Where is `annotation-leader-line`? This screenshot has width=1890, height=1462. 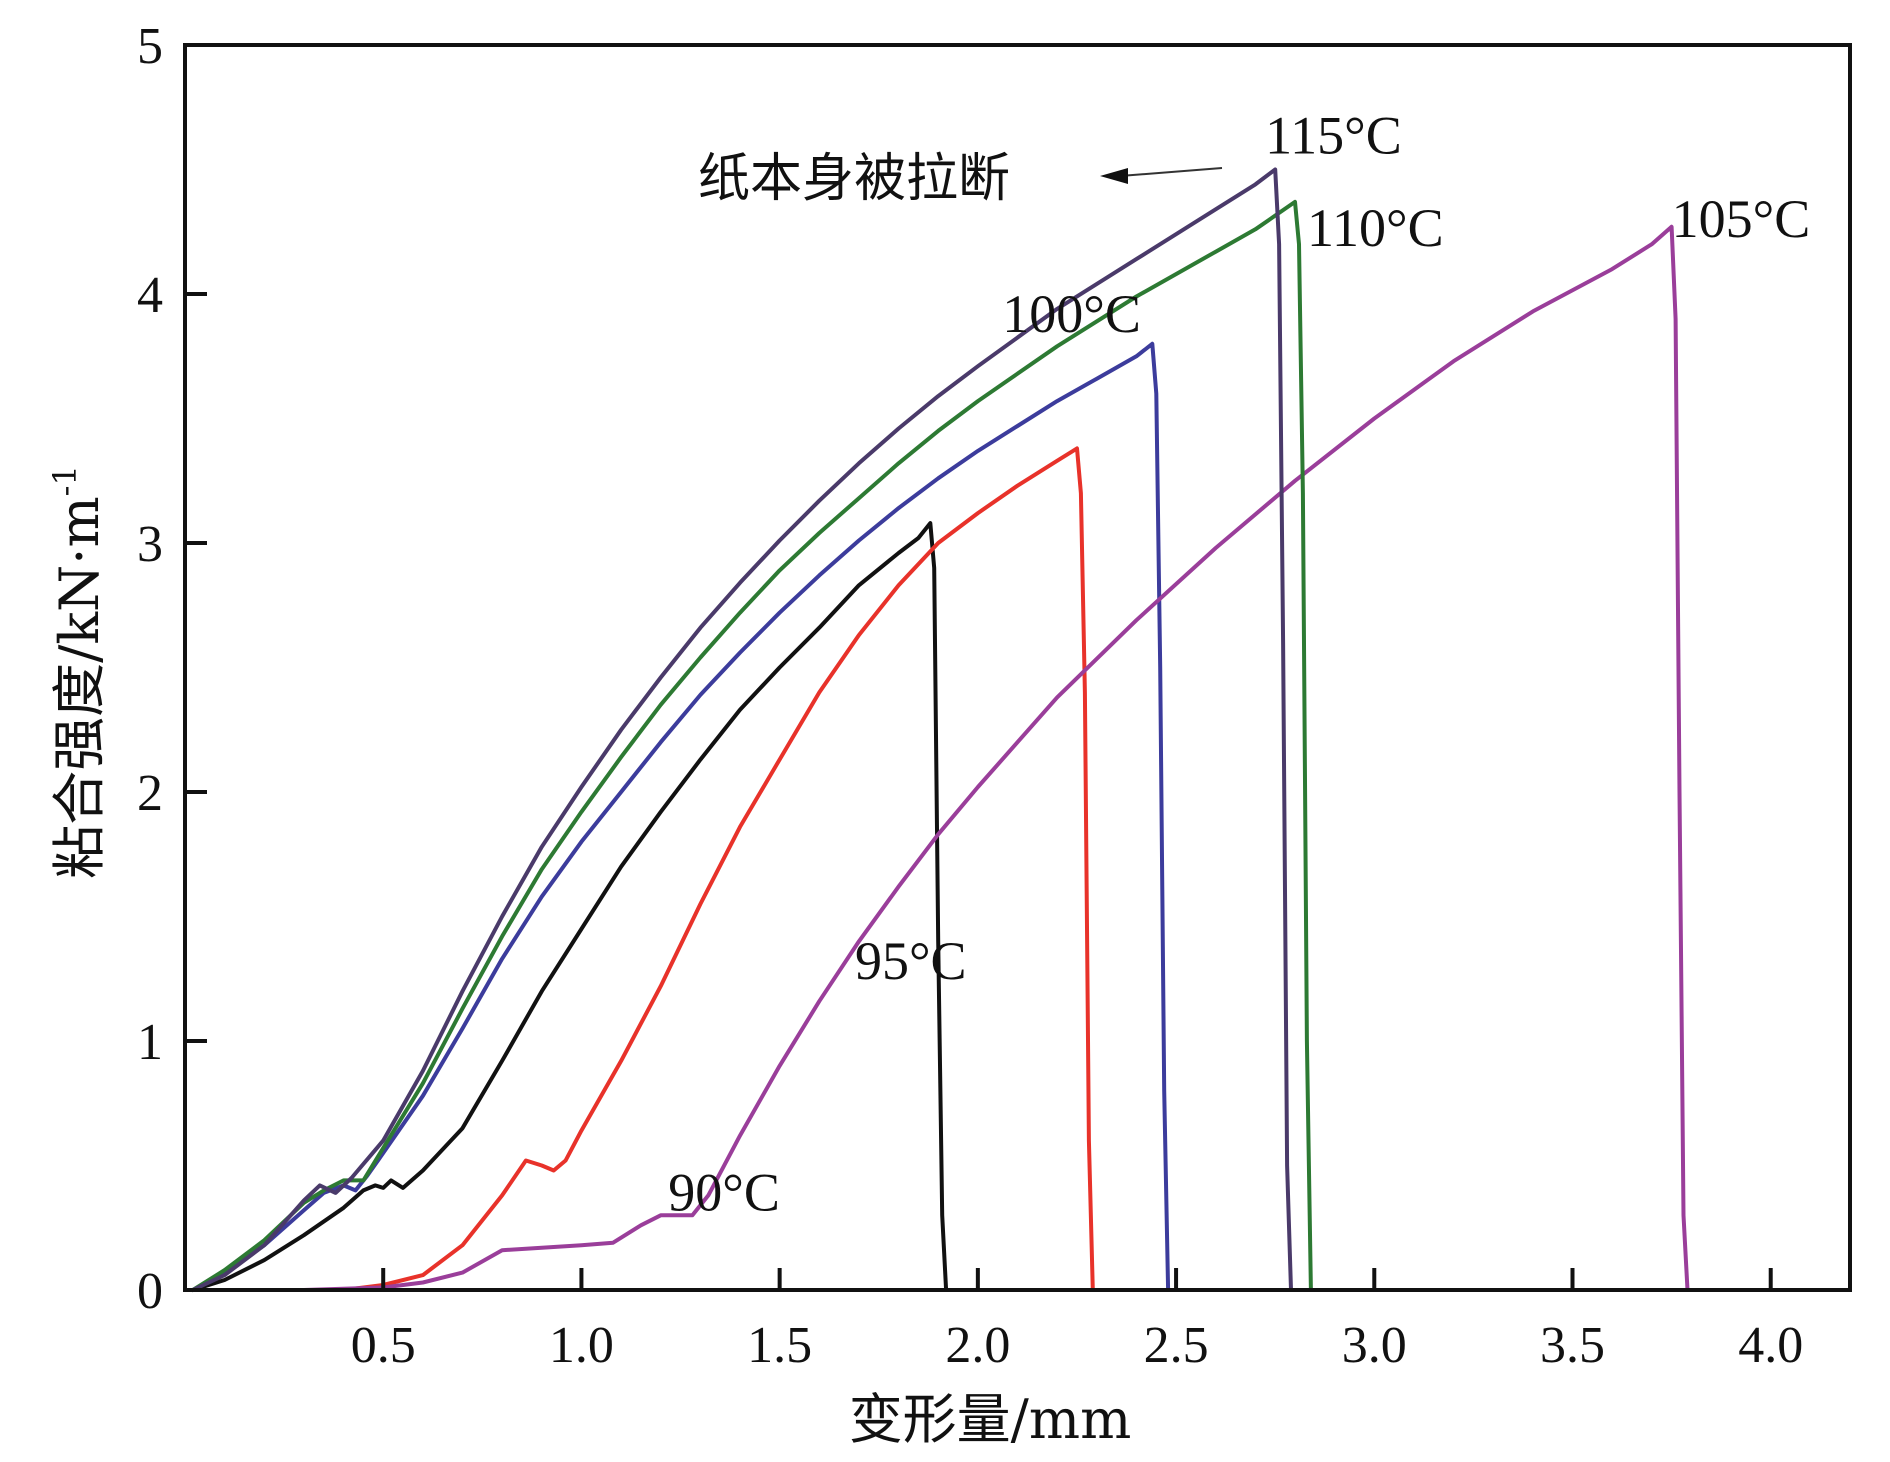
annotation-leader-line is located at coordinates (1171, 172).